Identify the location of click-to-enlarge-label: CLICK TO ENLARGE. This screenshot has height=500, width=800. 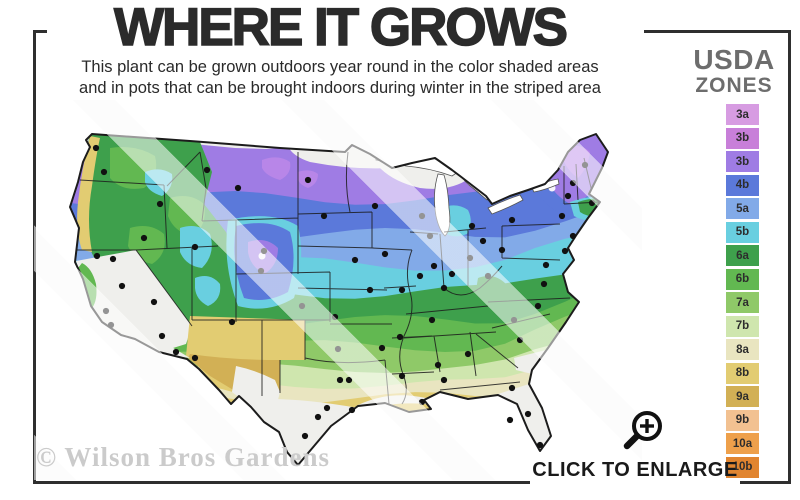
(635, 470).